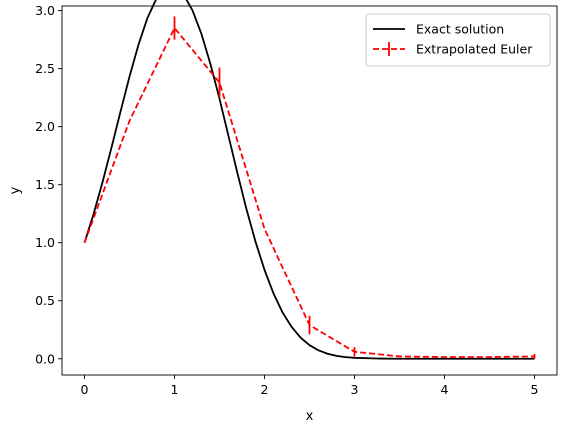  I want to click on y-tick-label: 0.5, so click(45, 300).